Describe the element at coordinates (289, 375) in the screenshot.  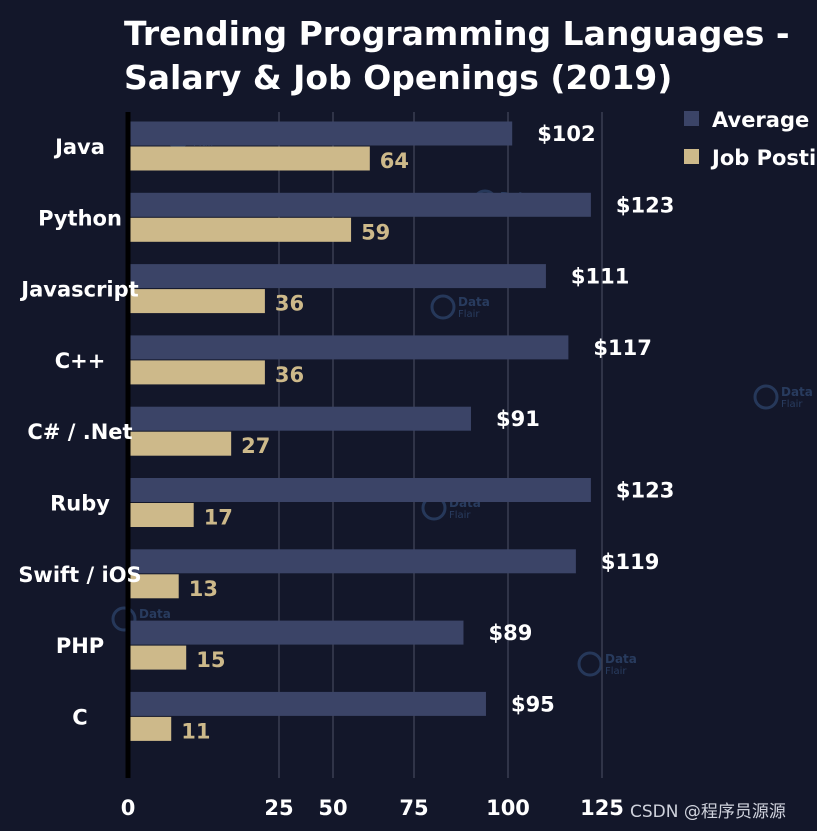
I see `jobs-label-c: 36` at that location.